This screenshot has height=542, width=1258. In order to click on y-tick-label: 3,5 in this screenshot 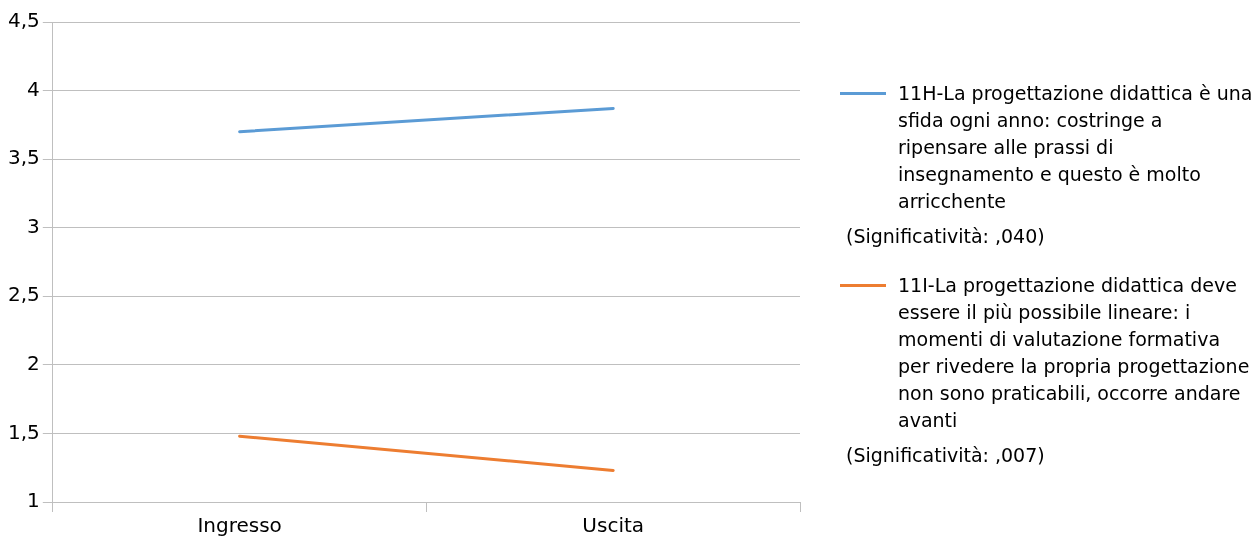, I will do `click(23, 157)`.